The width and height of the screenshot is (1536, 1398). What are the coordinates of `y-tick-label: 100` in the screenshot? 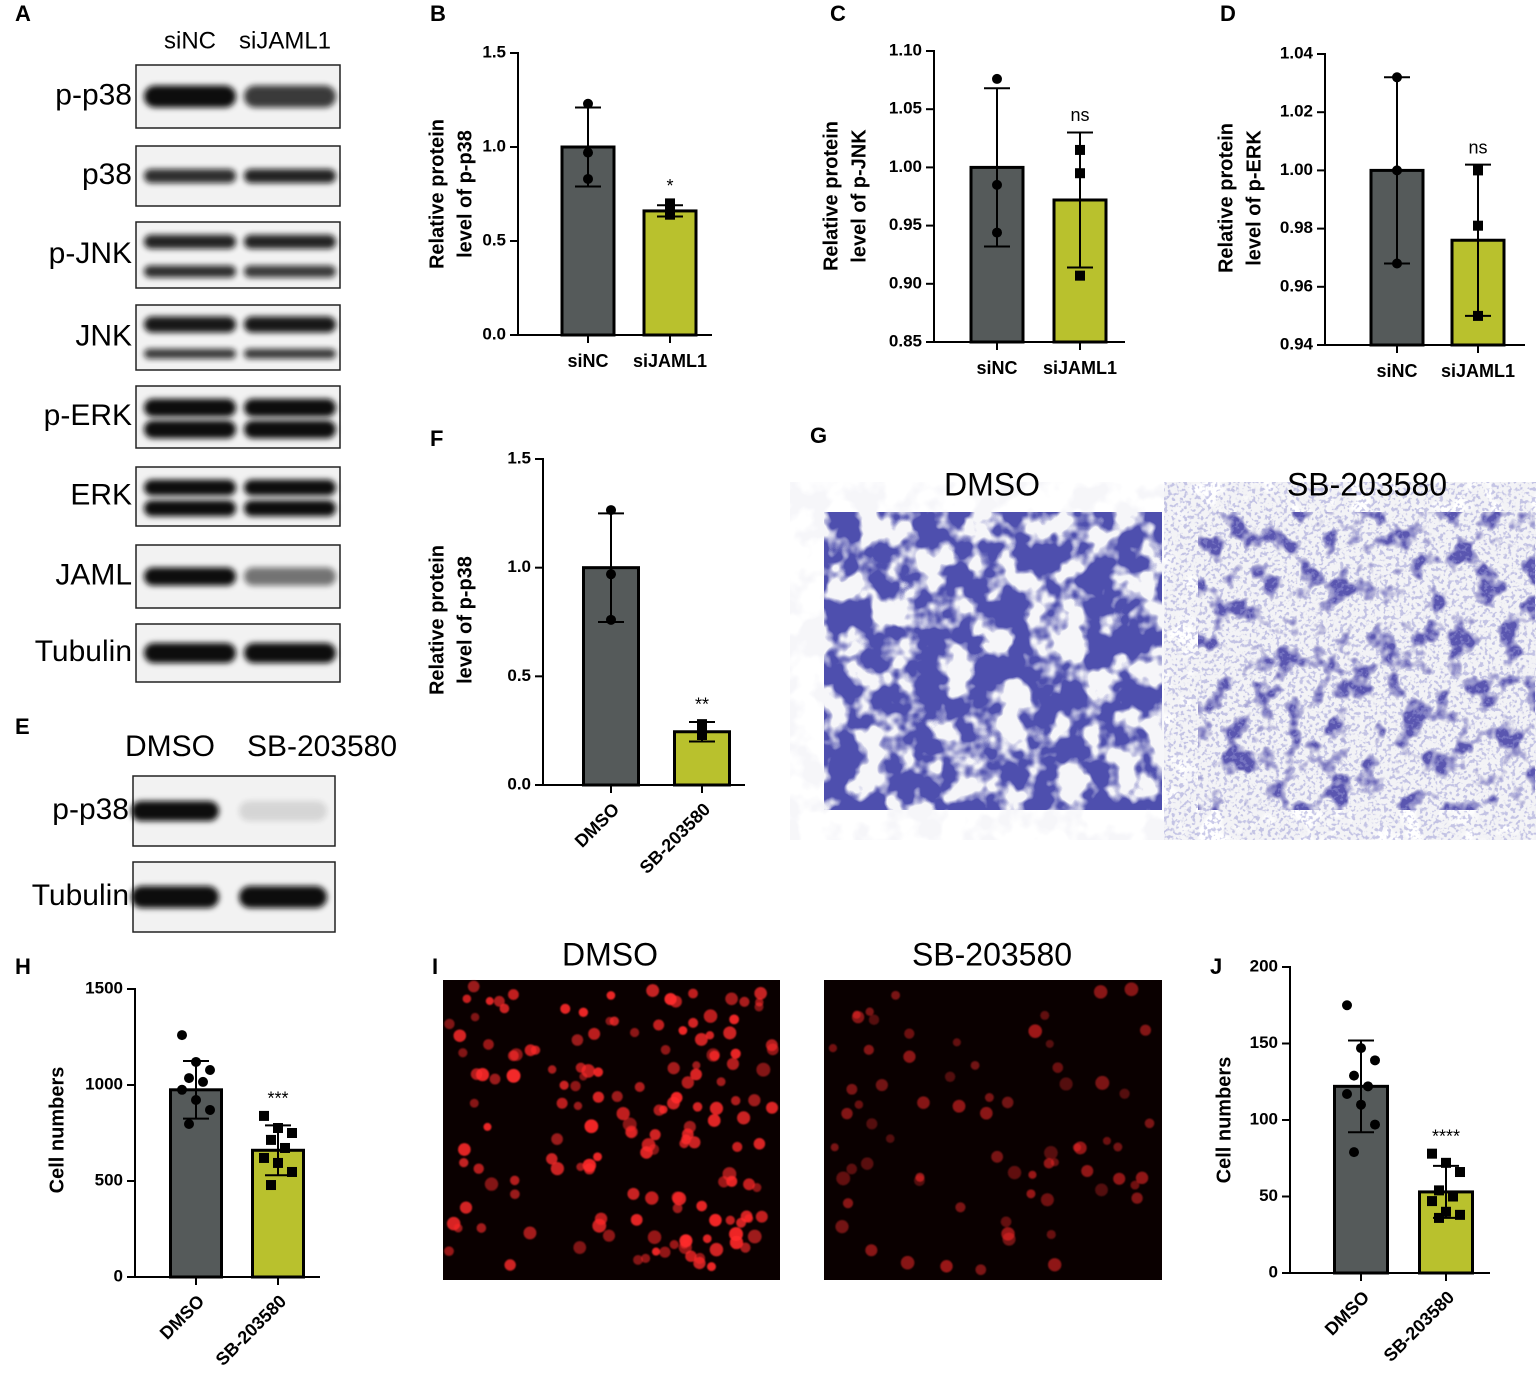 It's located at (1264, 1118).